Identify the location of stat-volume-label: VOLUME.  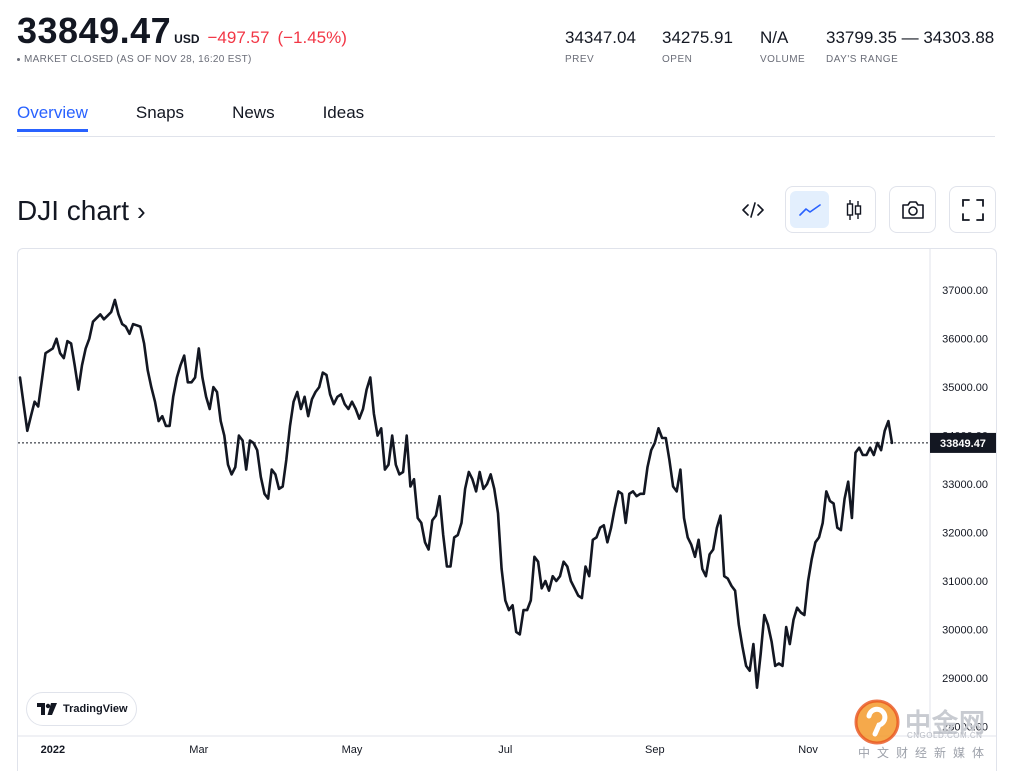
(783, 59).